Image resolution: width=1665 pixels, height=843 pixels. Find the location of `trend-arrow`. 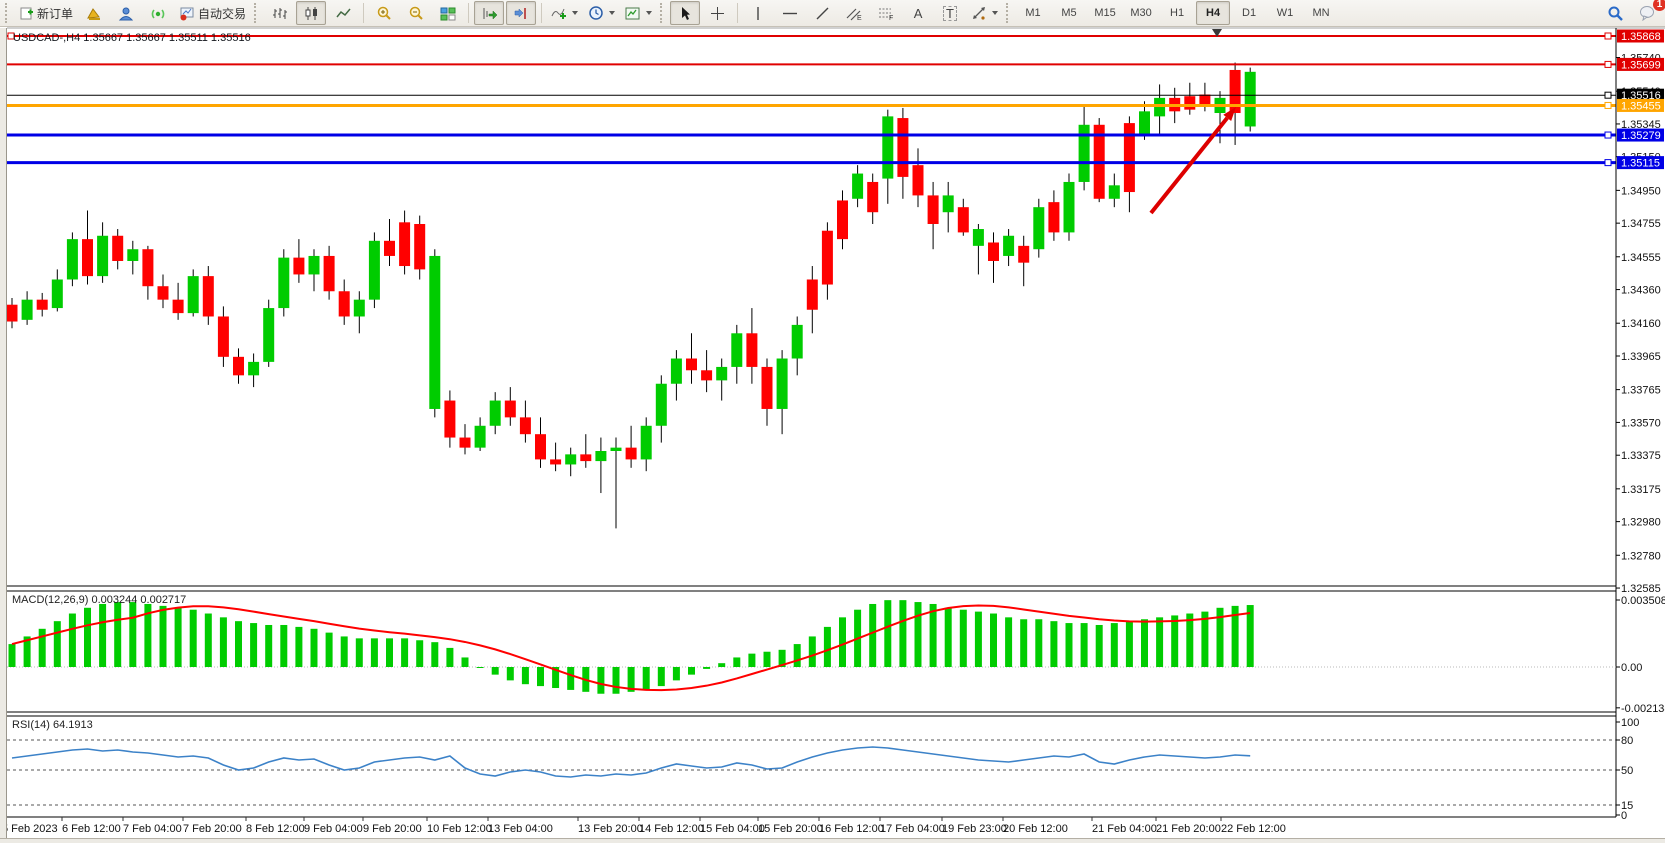

trend-arrow is located at coordinates (1189, 165).